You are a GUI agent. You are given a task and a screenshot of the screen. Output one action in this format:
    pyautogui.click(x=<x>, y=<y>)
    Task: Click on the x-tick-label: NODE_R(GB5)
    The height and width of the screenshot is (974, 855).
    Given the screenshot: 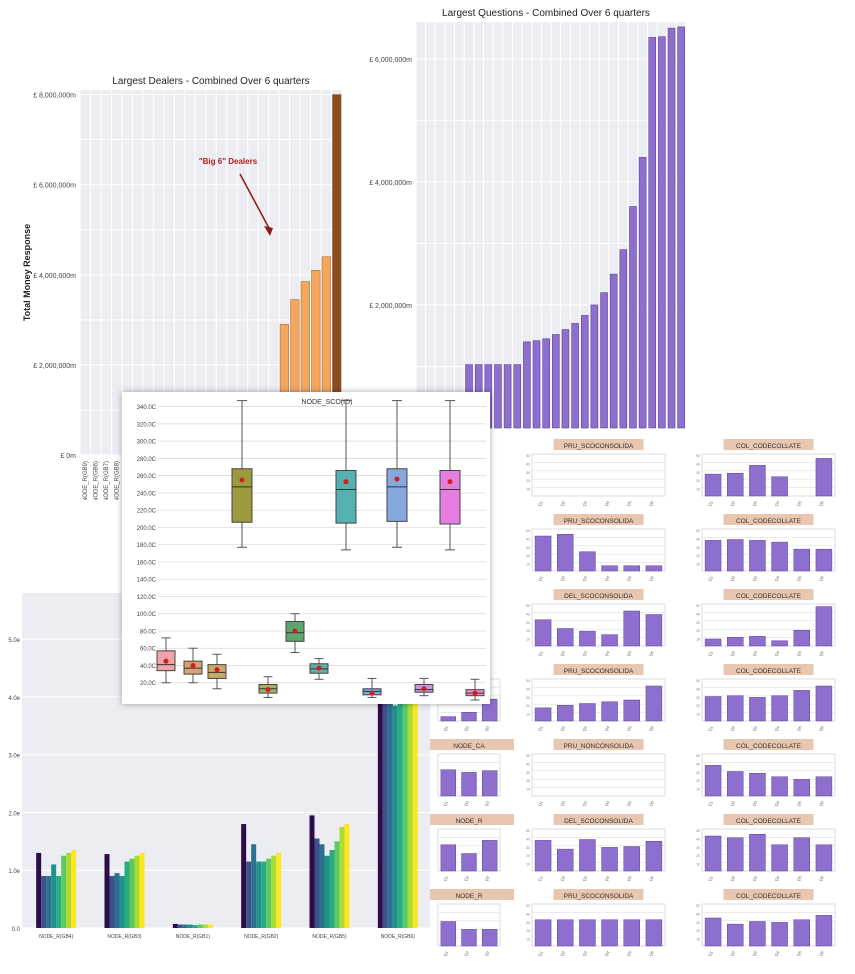 What is the action you would take?
    pyautogui.click(x=329, y=937)
    